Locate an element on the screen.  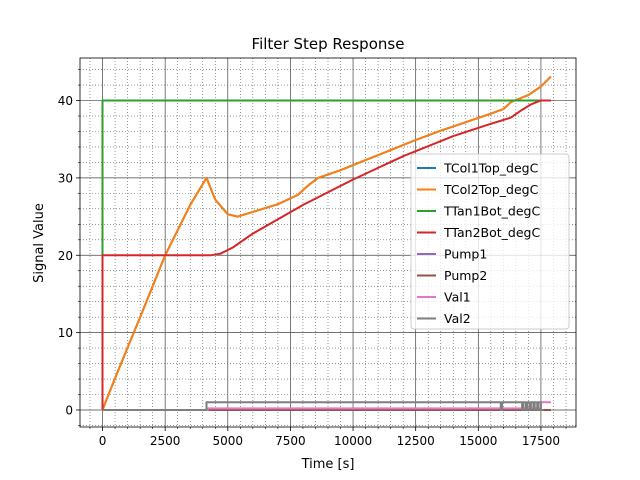
x-tick-label: 0 is located at coordinates (103, 441).